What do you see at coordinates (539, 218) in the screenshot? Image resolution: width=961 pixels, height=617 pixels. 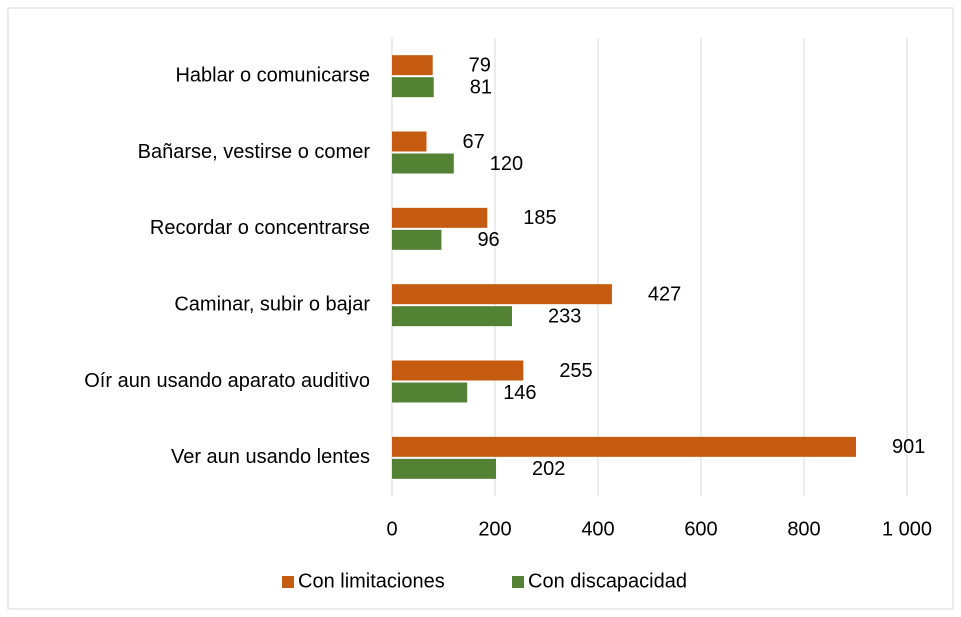 I see `data-label: 185` at bounding box center [539, 218].